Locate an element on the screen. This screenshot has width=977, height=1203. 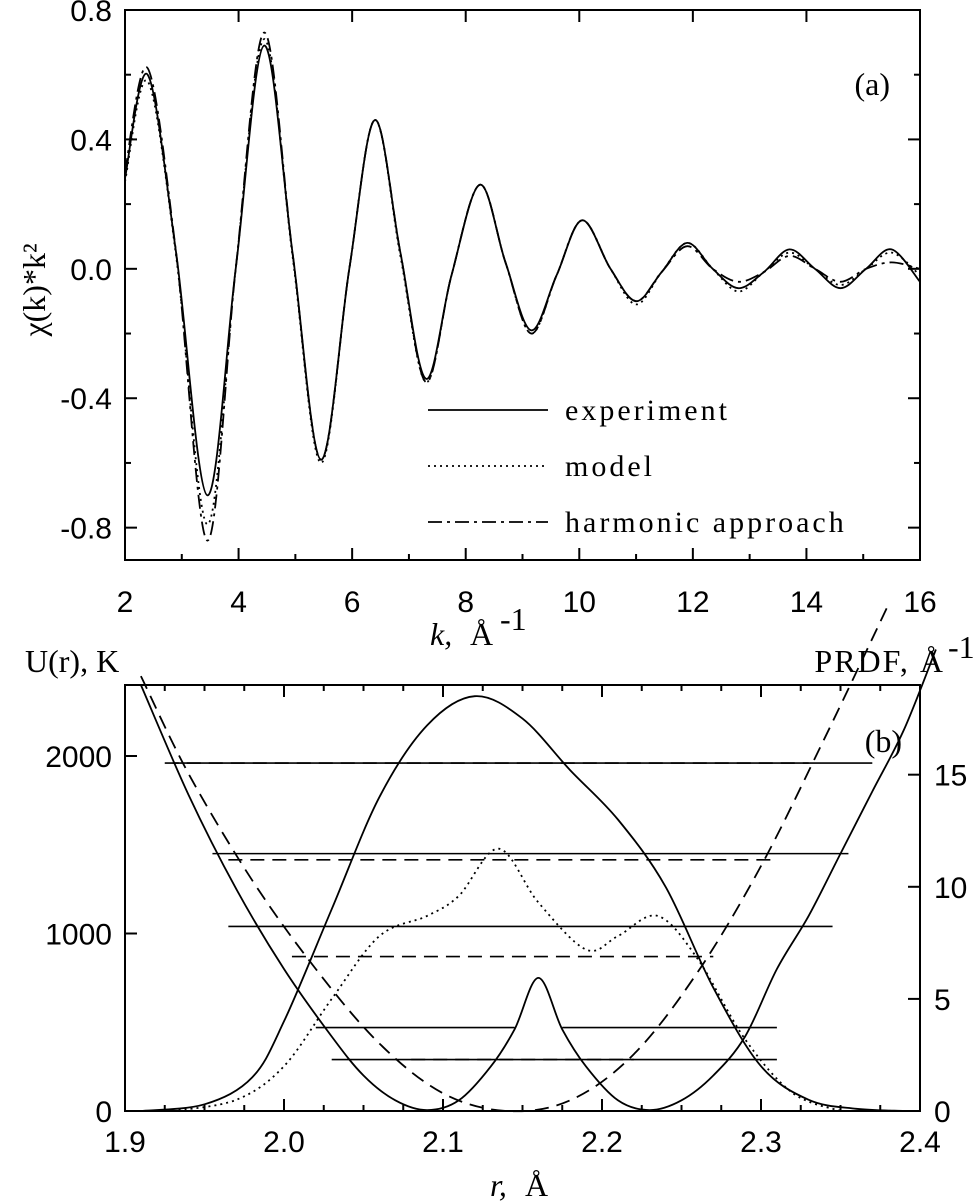
panel-a-ylabel: χ(k)*k² is located at coordinates (34, 290).